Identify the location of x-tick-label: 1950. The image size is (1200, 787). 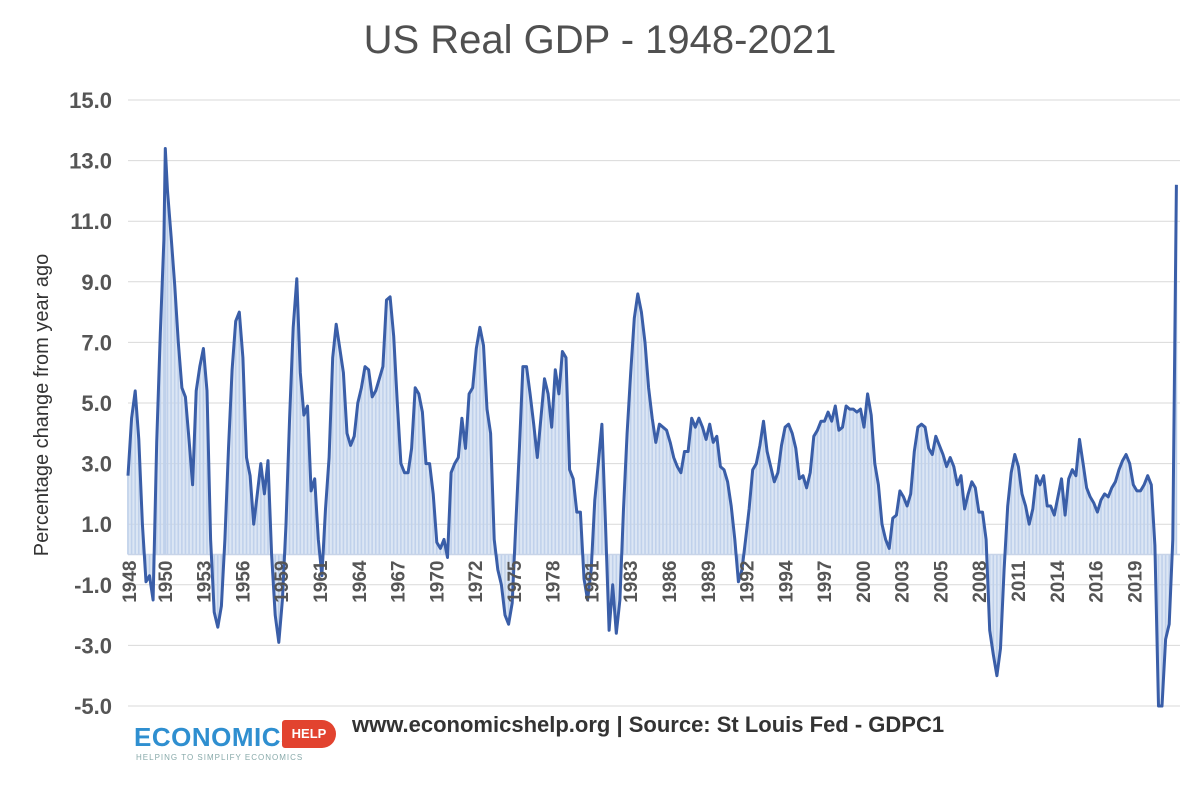
(166, 582).